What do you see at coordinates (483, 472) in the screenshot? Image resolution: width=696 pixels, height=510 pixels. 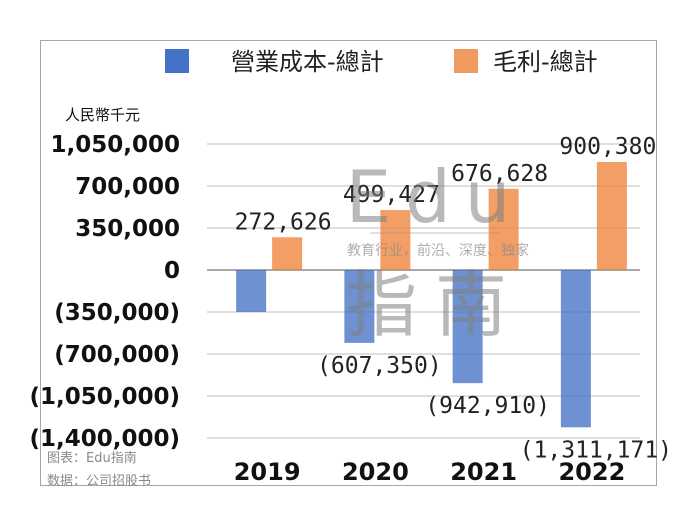 I see `x-tick-label: 2021` at bounding box center [483, 472].